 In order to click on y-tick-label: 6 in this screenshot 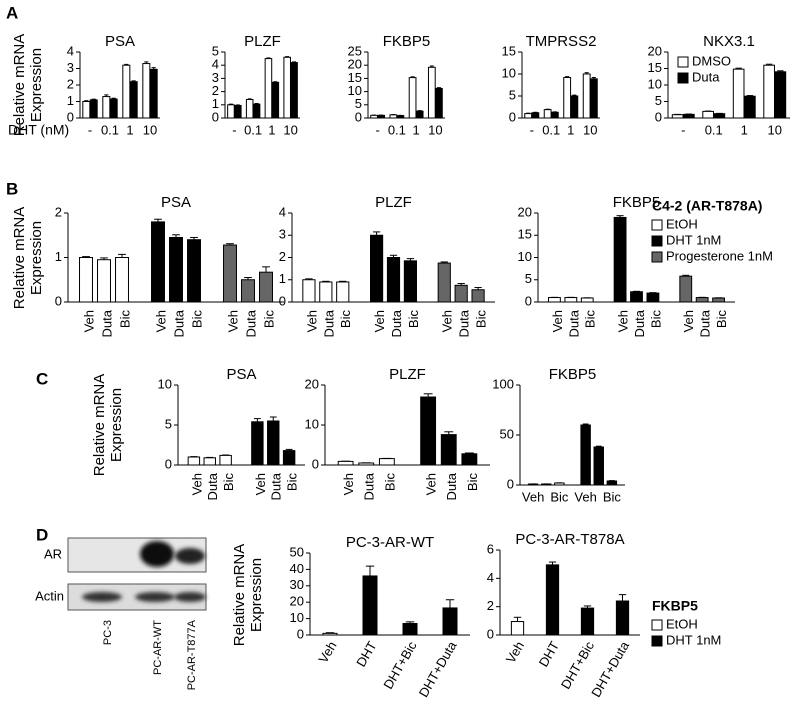, I will do `click(490, 548)`.